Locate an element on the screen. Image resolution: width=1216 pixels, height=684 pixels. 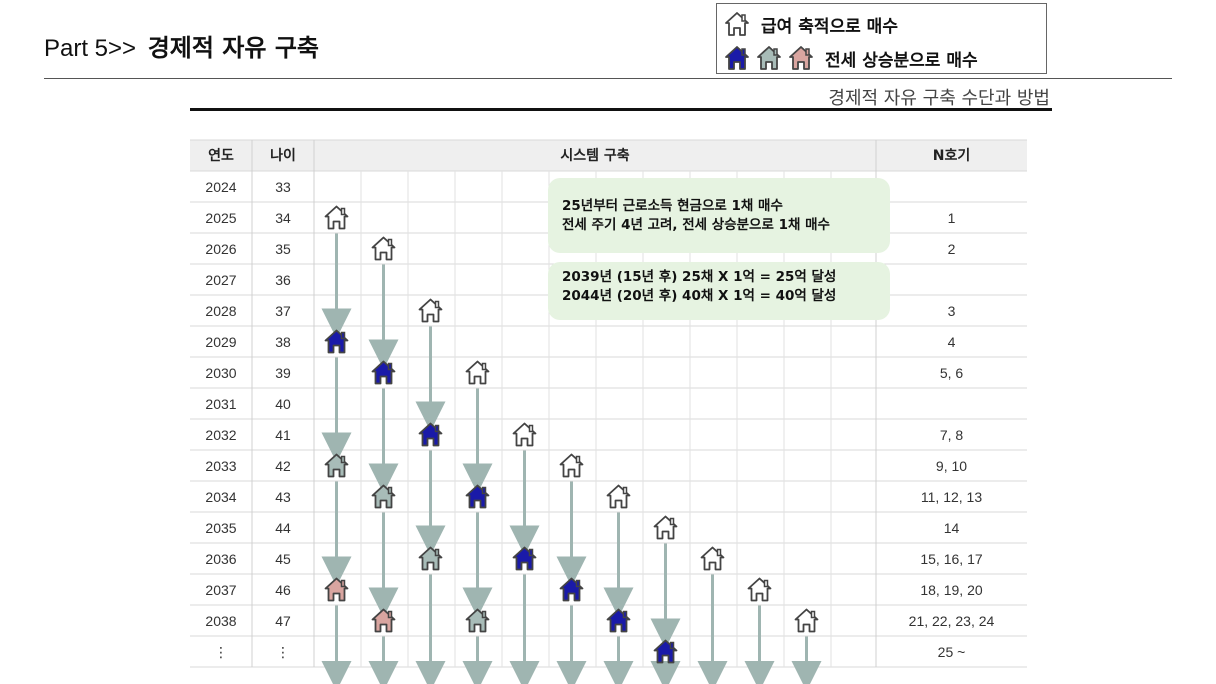
cell-age: 35 is located at coordinates (283, 249).